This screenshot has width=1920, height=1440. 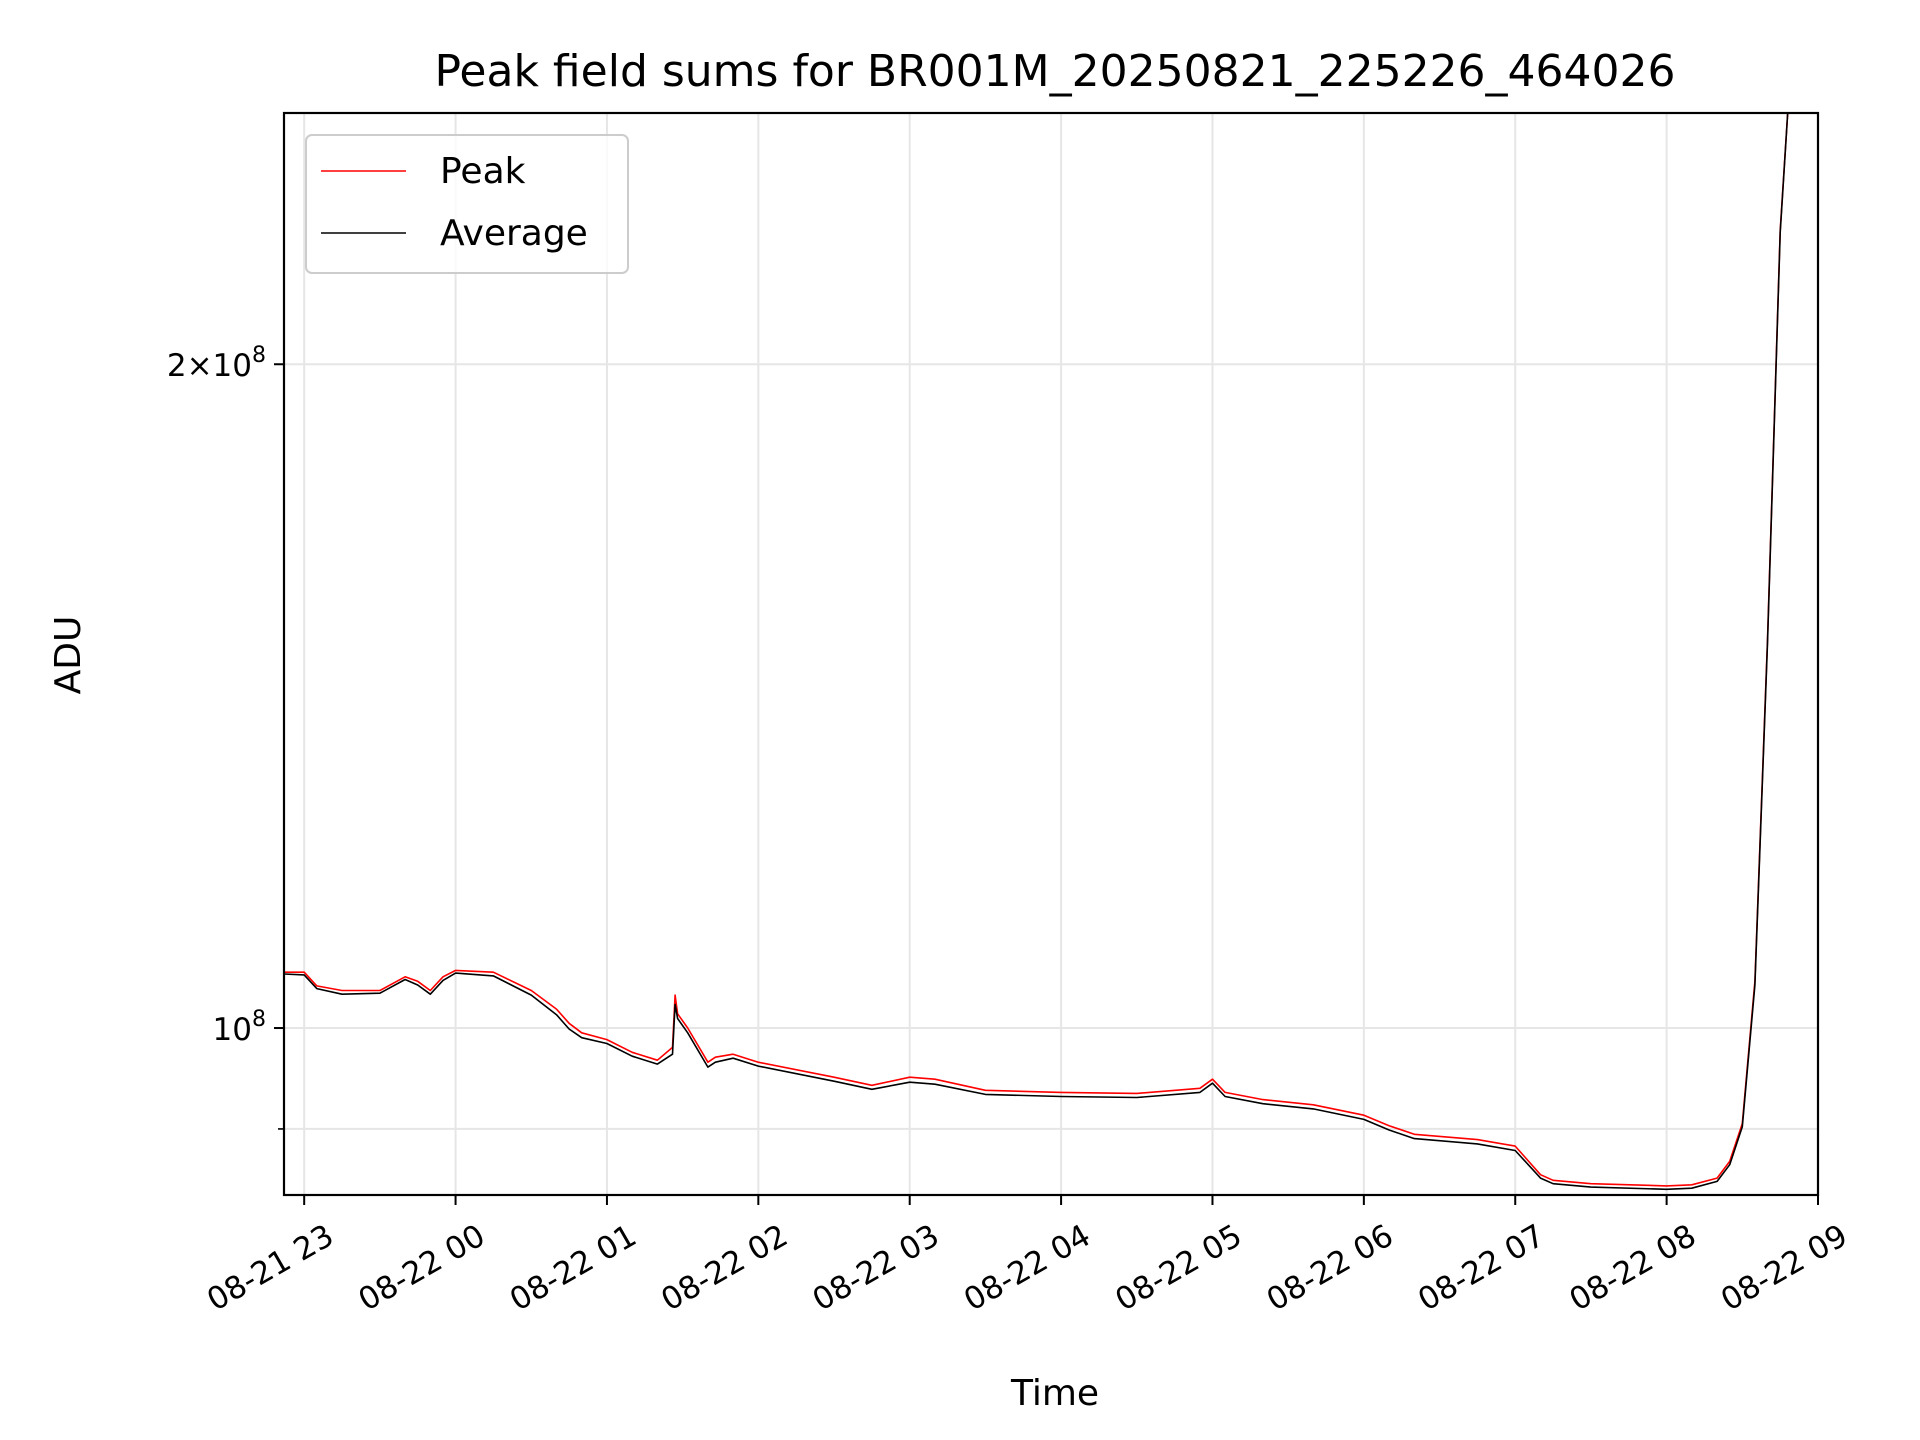 What do you see at coordinates (1054, 1393) in the screenshot?
I see `x-axis-label: Time` at bounding box center [1054, 1393].